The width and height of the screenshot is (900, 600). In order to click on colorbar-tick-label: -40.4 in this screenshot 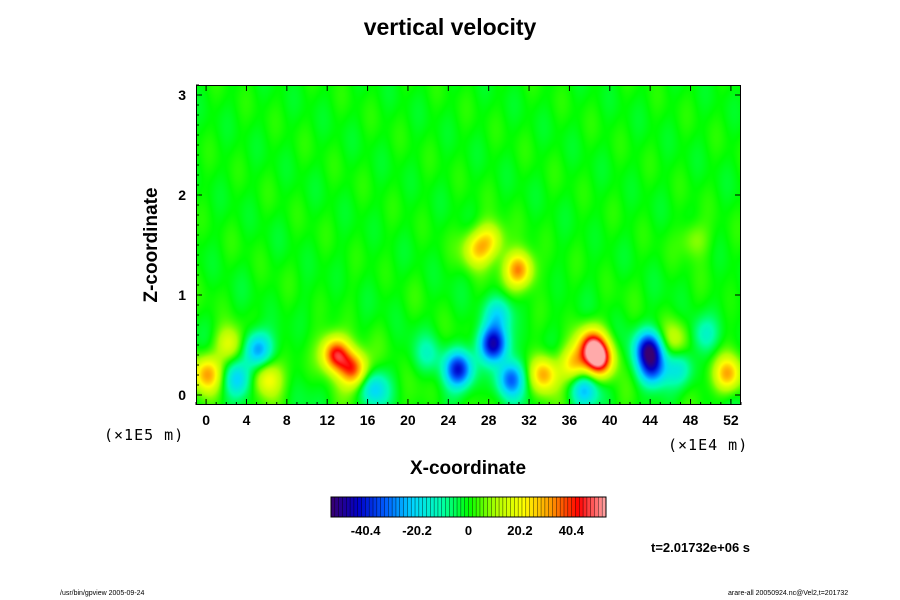, I will do `click(366, 530)`.